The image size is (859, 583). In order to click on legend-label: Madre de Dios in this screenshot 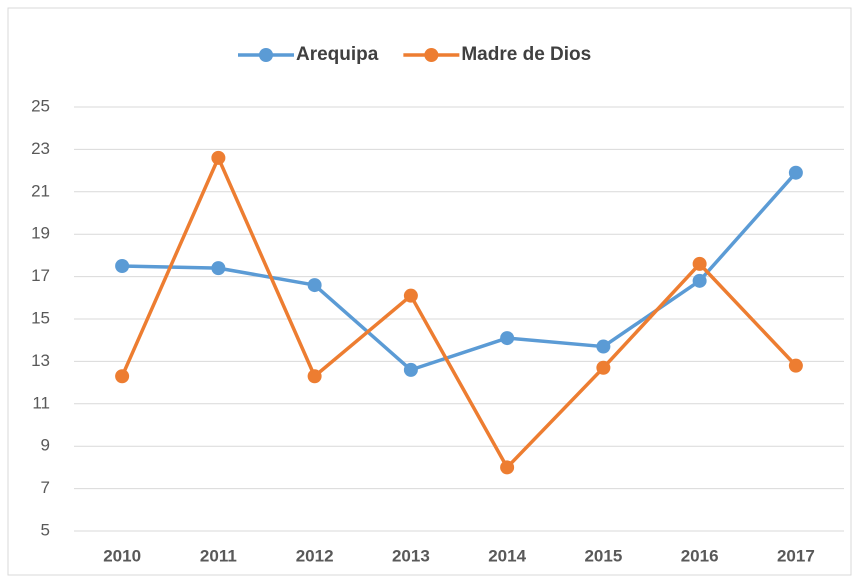, I will do `click(526, 54)`.